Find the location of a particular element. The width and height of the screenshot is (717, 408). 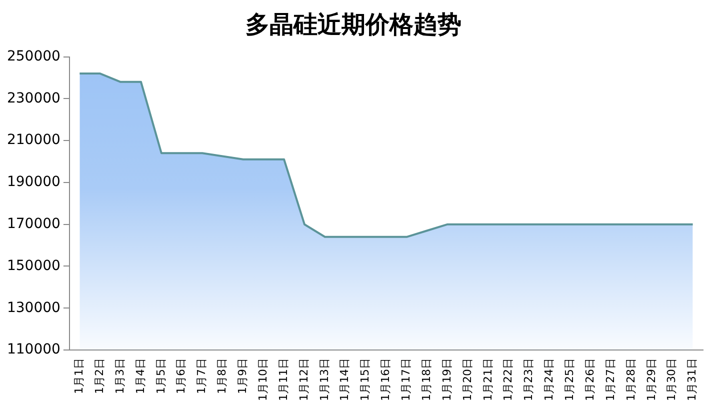

y-tick-label: 150000 is located at coordinates (33, 266).